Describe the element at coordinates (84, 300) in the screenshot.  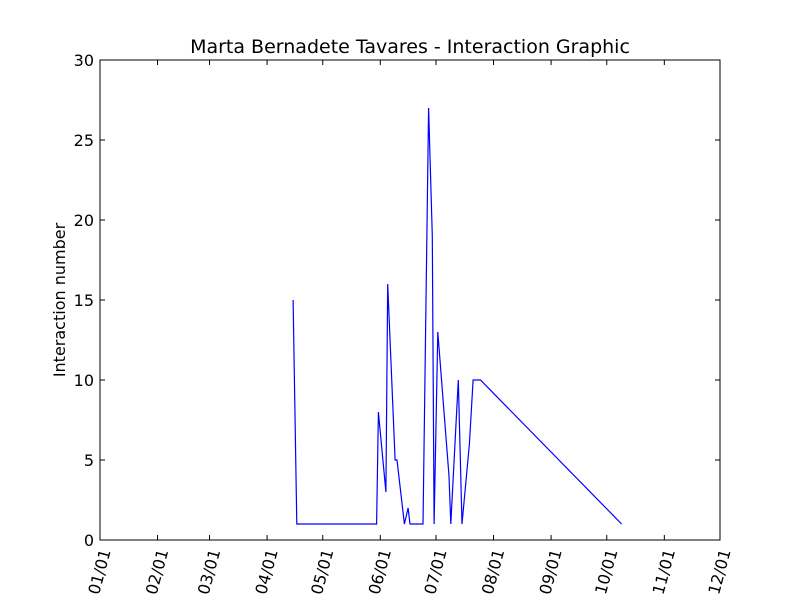
I see `y-tick-label: 15` at that location.